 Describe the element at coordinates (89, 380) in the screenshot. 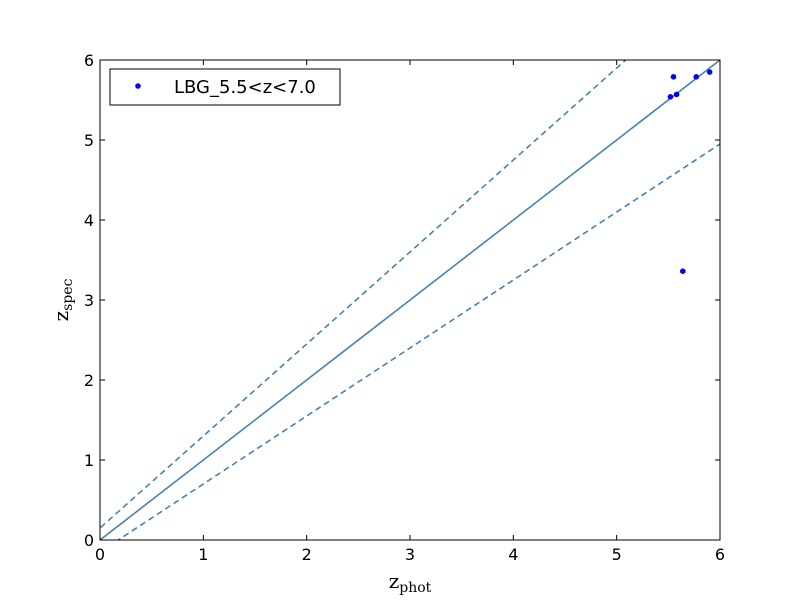

I see `y-tick-label: 2` at that location.